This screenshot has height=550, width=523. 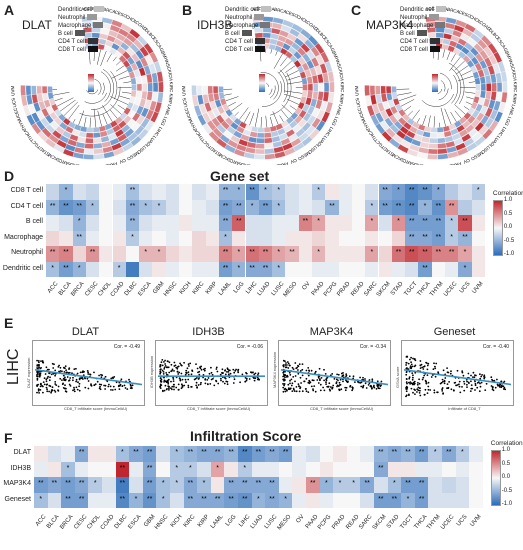 What do you see at coordinates (13, 366) in the screenshot?
I see `cancer-row-label: LIHC` at bounding box center [13, 366].